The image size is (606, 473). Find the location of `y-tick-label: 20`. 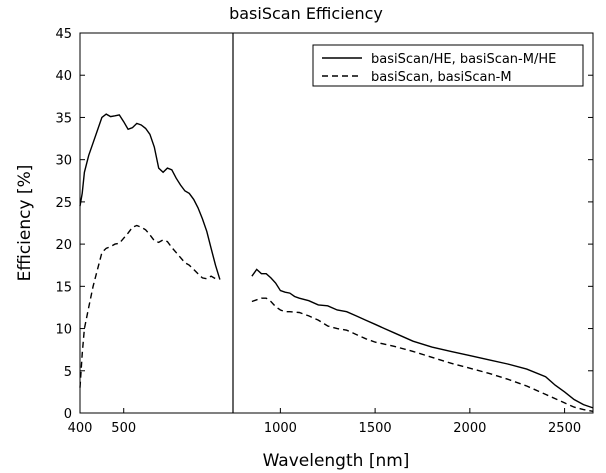

y-tick-label: 20 is located at coordinates (63, 245).